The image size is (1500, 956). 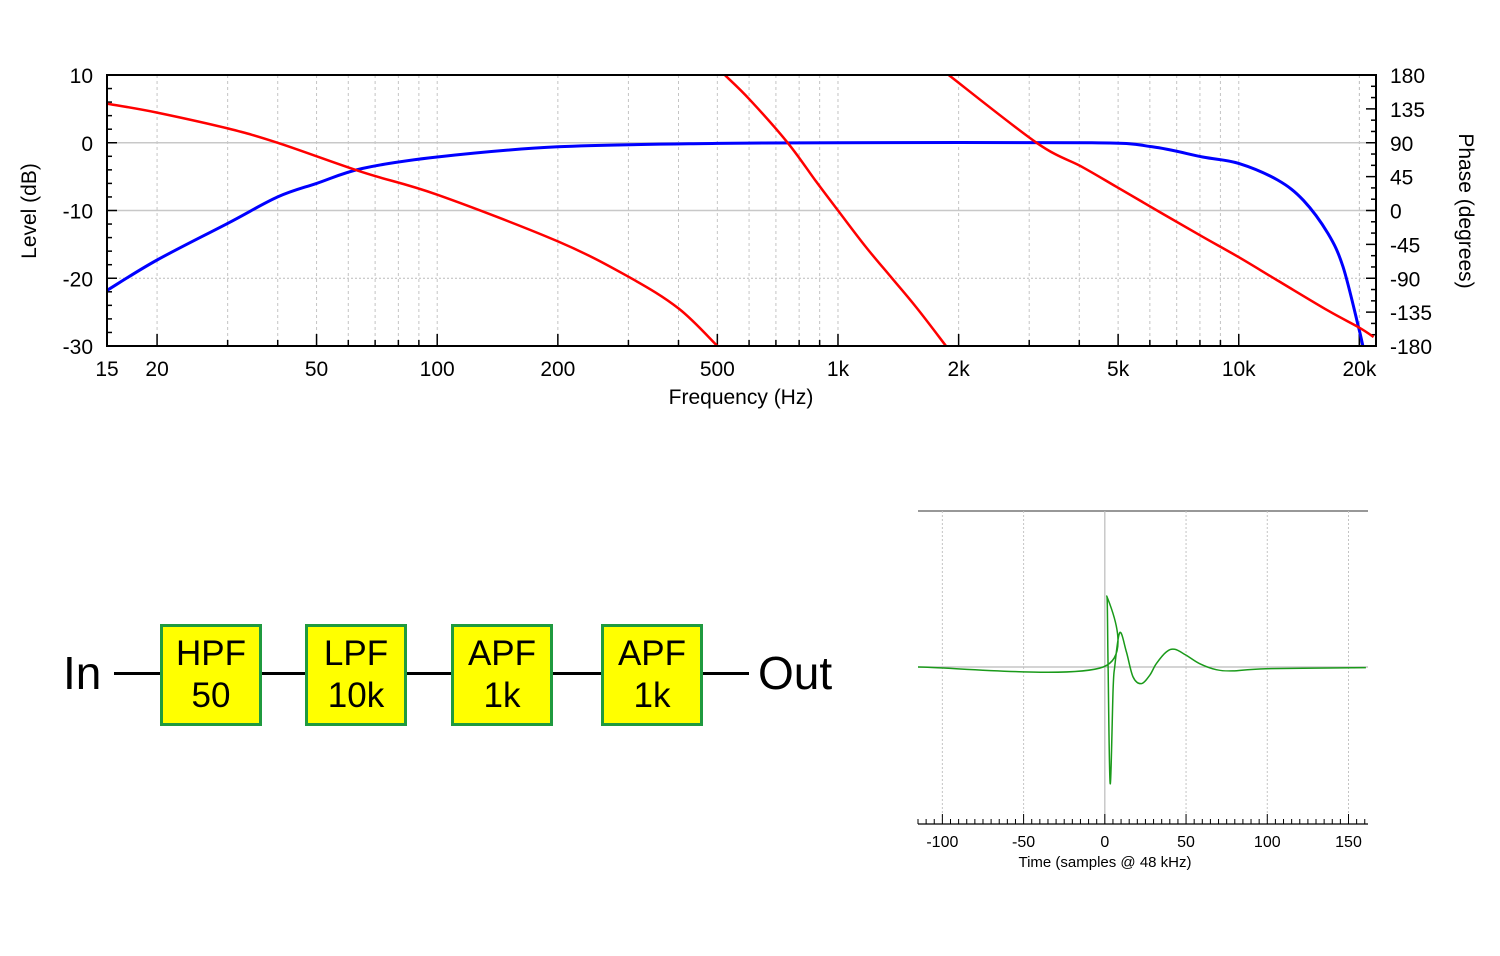 I want to click on x-tick-label: 2k, so click(x=959, y=369).